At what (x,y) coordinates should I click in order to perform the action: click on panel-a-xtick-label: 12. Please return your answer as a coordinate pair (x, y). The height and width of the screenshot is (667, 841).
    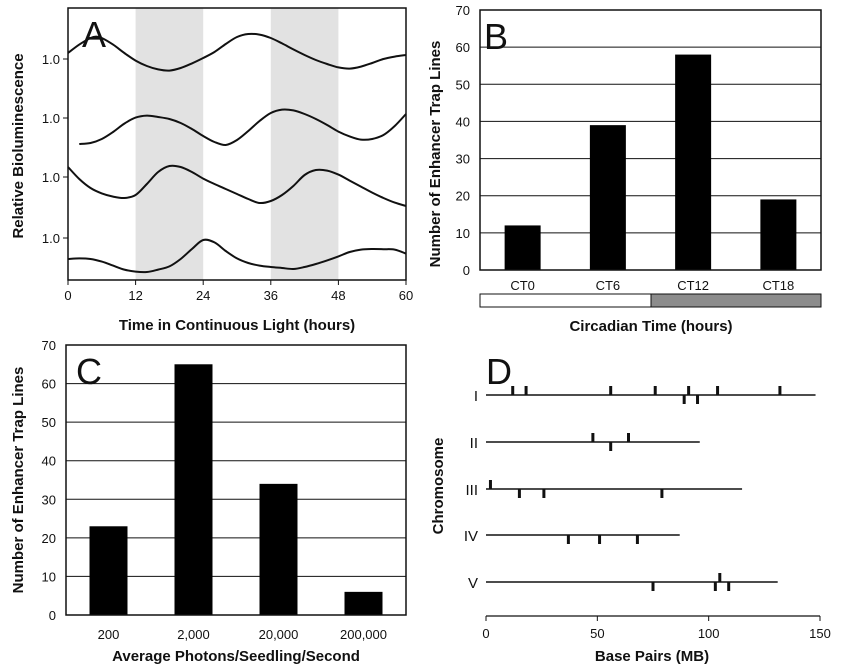
    Looking at the image, I should click on (135, 295).